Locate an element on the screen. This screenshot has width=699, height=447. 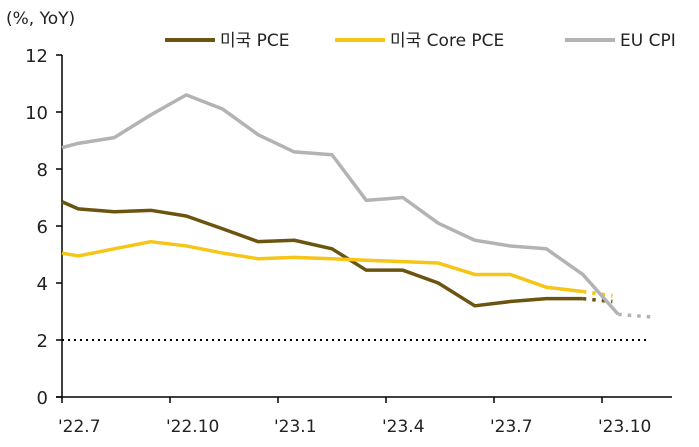
y-tick-label: 12 is located at coordinates (36, 56).